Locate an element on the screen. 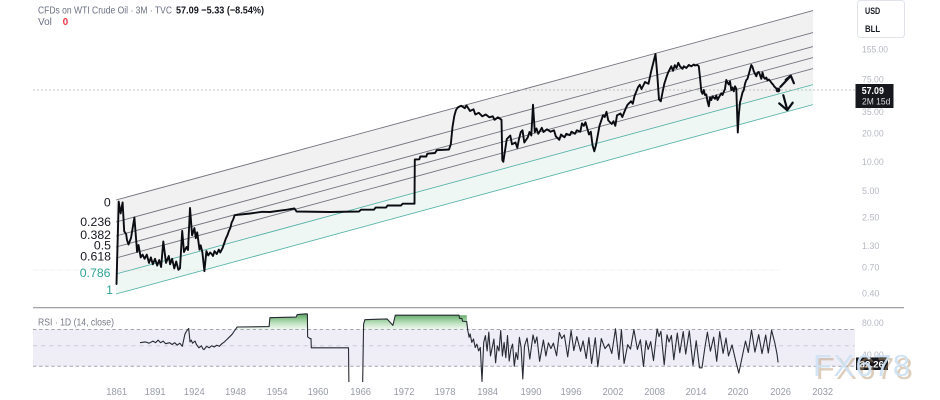 The width and height of the screenshot is (940, 400). svg-text: 80.00 is located at coordinates (873, 323).